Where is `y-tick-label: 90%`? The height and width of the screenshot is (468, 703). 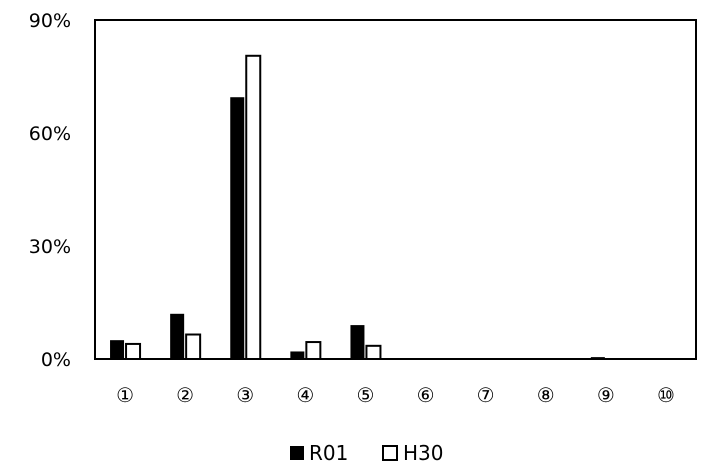
y-tick-label: 90% is located at coordinates (50, 21).